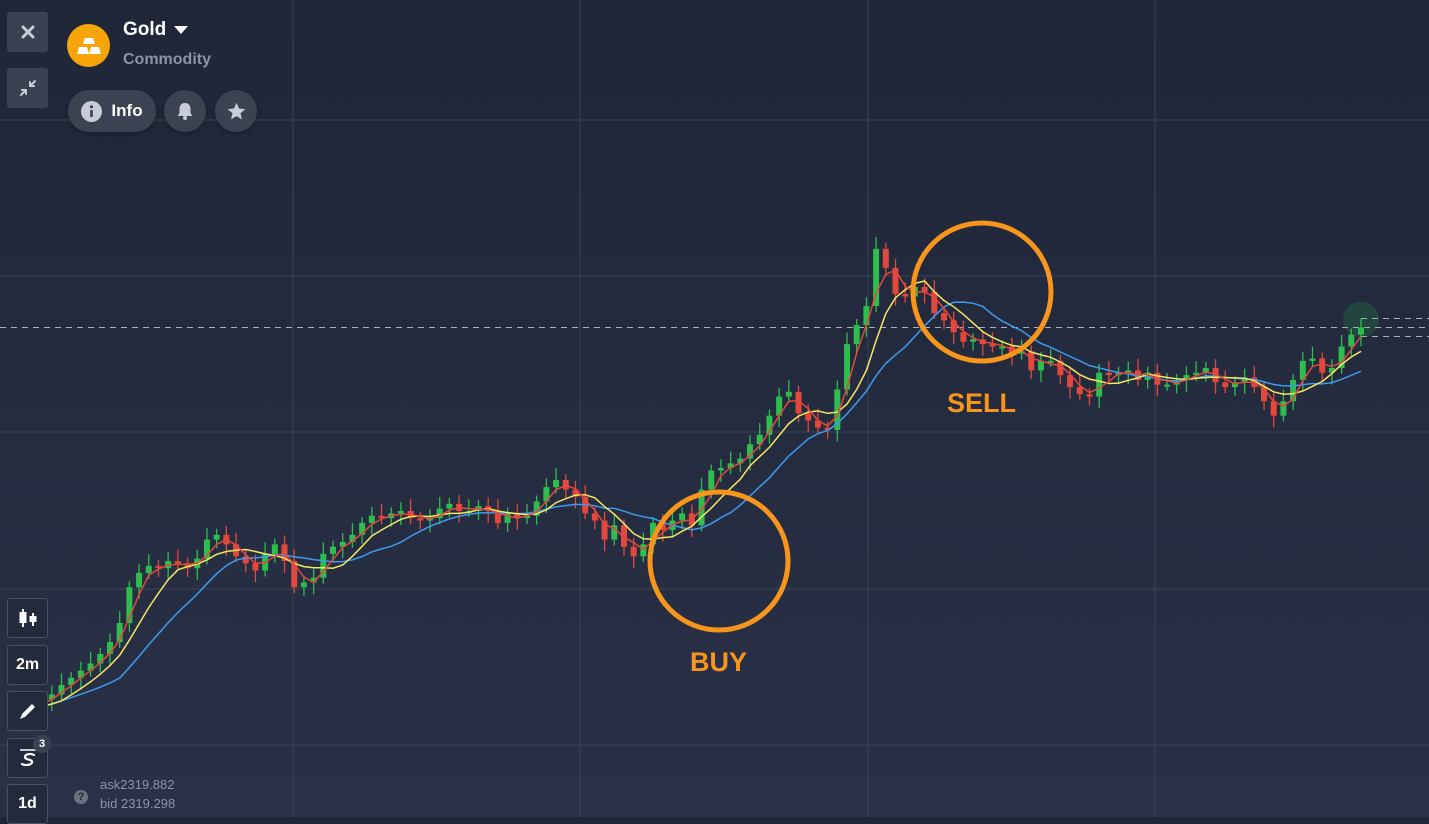  I want to click on close-button, so click(27, 32).